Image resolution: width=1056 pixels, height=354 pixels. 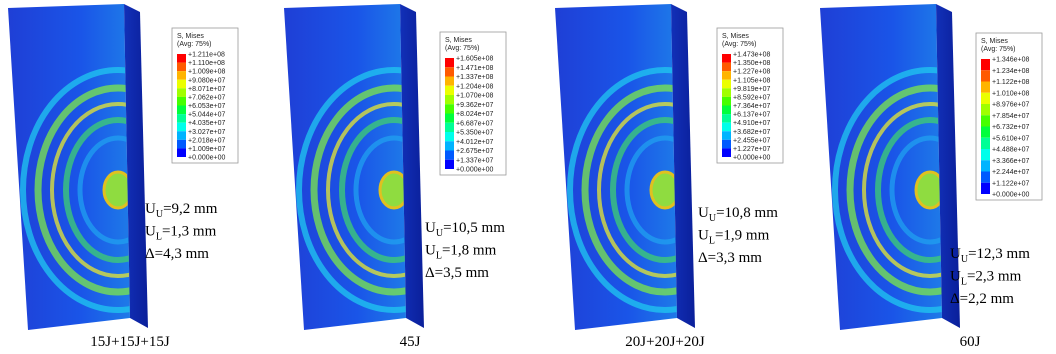 What do you see at coordinates (177, 254) in the screenshot?
I see `measurement: Δ=4,3 mm` at bounding box center [177, 254].